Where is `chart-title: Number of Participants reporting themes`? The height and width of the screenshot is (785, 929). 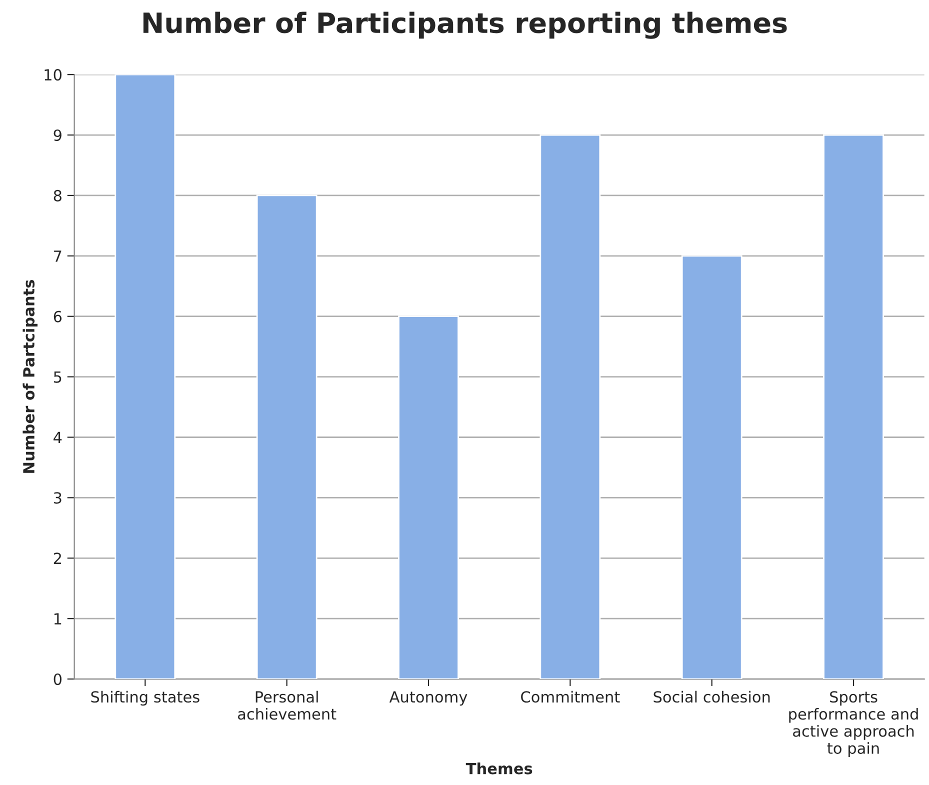
chart-title: Number of Participants reporting themes is located at coordinates (465, 25).